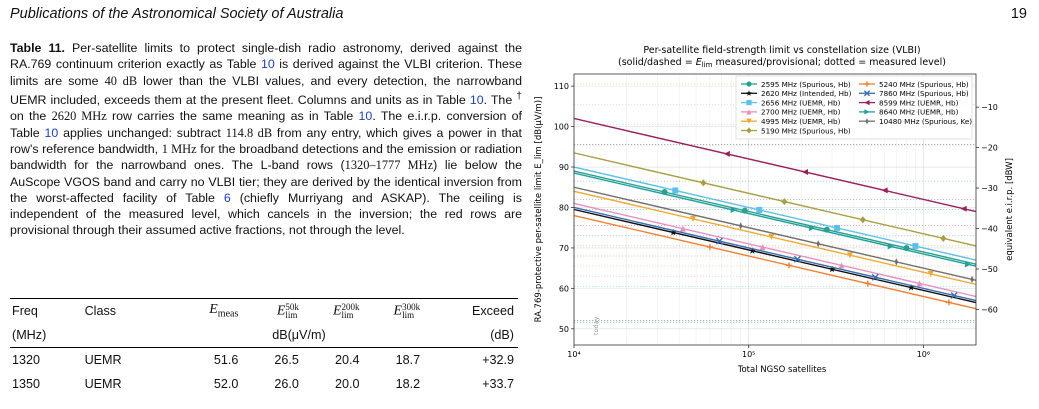 The width and height of the screenshot is (1039, 409). Describe the element at coordinates (227, 197) in the screenshot. I see `table-ref-link: 6` at that location.